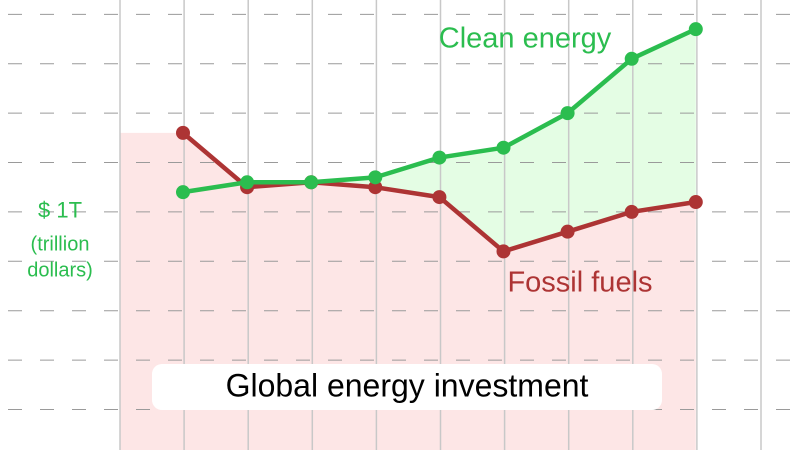 This screenshot has height=450, width=800. What do you see at coordinates (60, 210) in the screenshot?
I see `y-tick-label: $ 1T` at bounding box center [60, 210].